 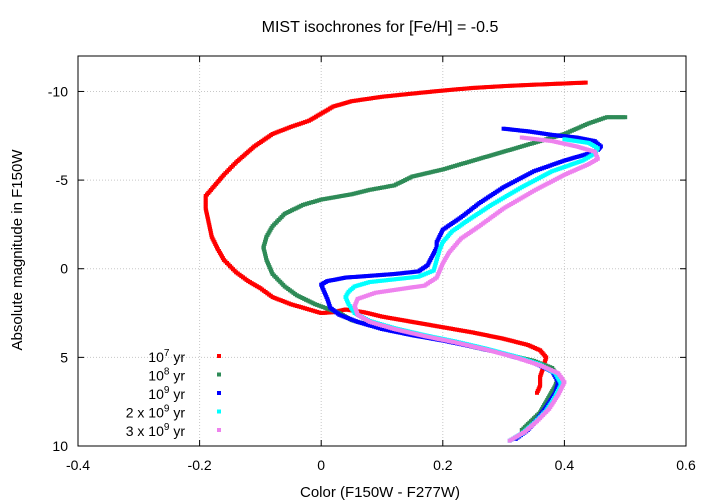 What do you see at coordinates (565, 465) in the screenshot?
I see `x-tick-label: 0.4` at bounding box center [565, 465].